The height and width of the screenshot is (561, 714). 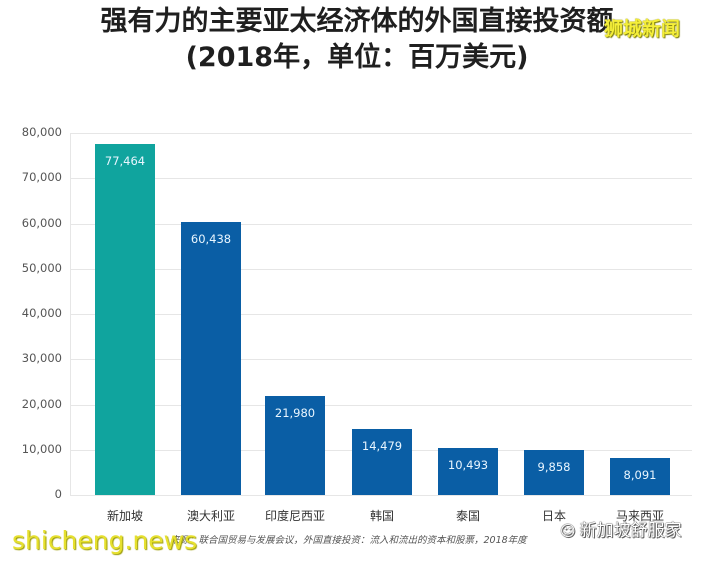 What do you see at coordinates (467, 516) in the screenshot?
I see `x-category-label: 泰国` at bounding box center [467, 516].